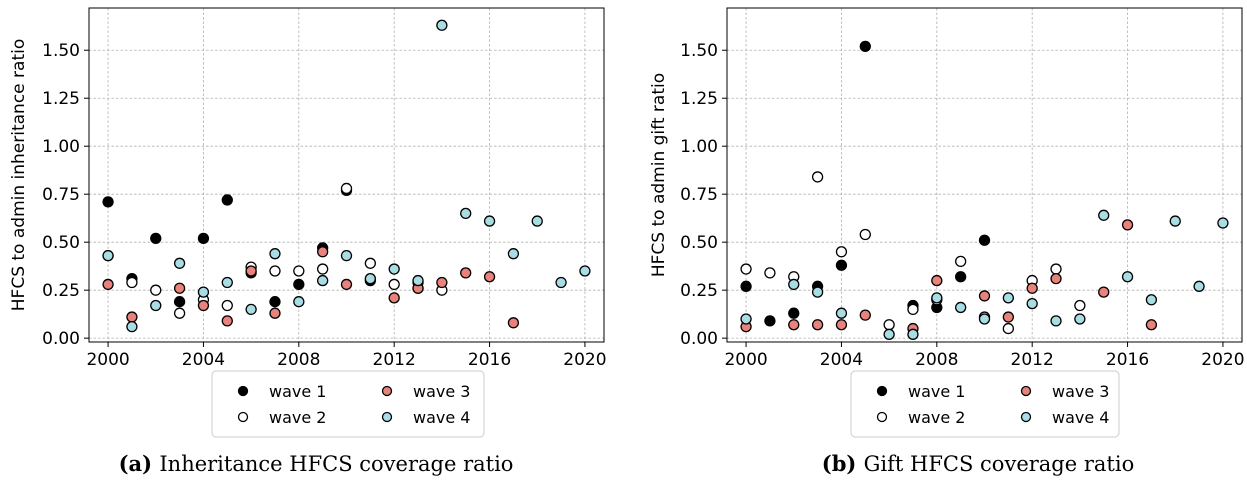 The image size is (1247, 481). What do you see at coordinates (297, 391) in the screenshot?
I see `legend-label: wave 1` at bounding box center [297, 391].